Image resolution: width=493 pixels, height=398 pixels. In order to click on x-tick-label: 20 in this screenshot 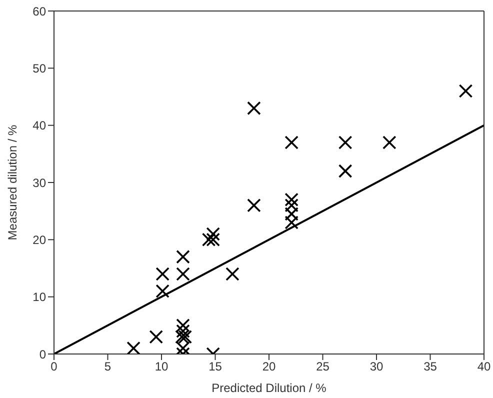, I will do `click(269, 367)`.